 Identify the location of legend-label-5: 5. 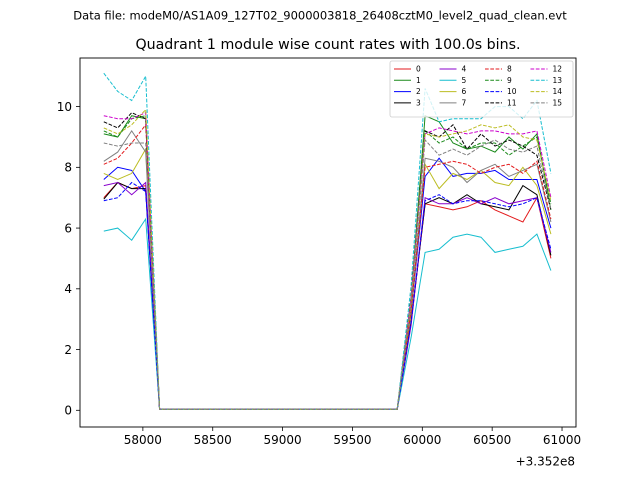
(464, 80).